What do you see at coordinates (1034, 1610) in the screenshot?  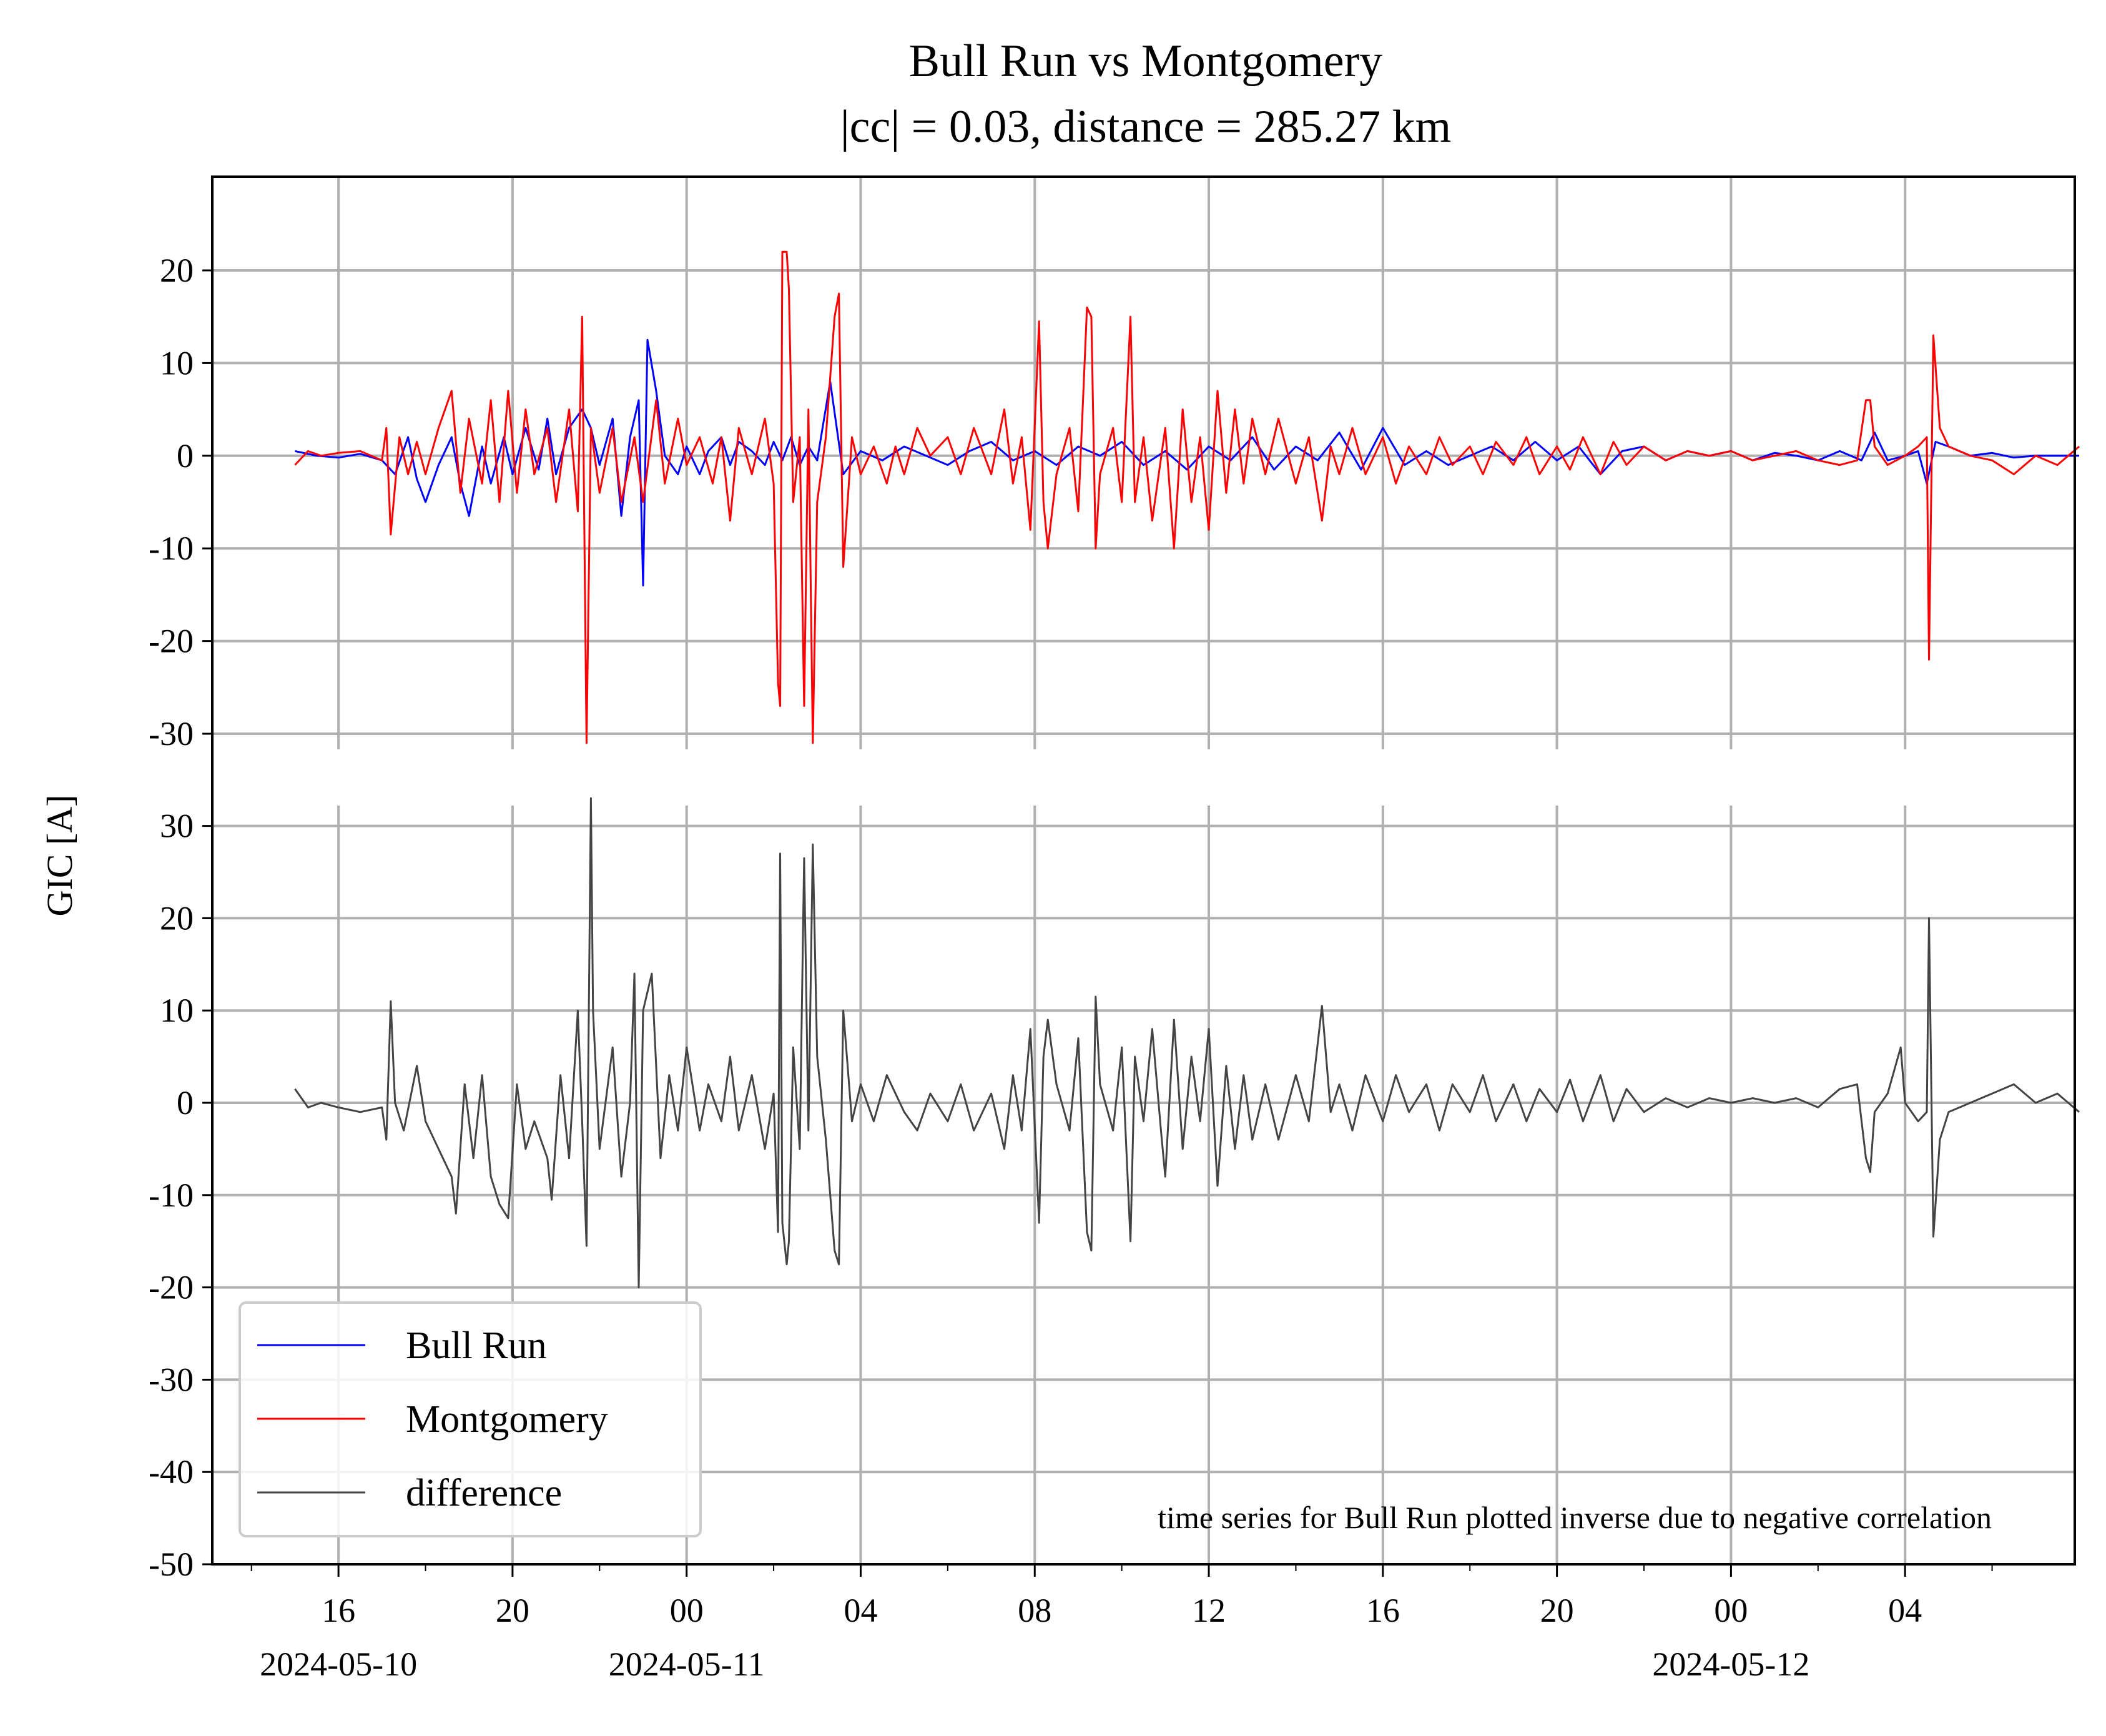 I see `x-tick-label: 08` at bounding box center [1034, 1610].